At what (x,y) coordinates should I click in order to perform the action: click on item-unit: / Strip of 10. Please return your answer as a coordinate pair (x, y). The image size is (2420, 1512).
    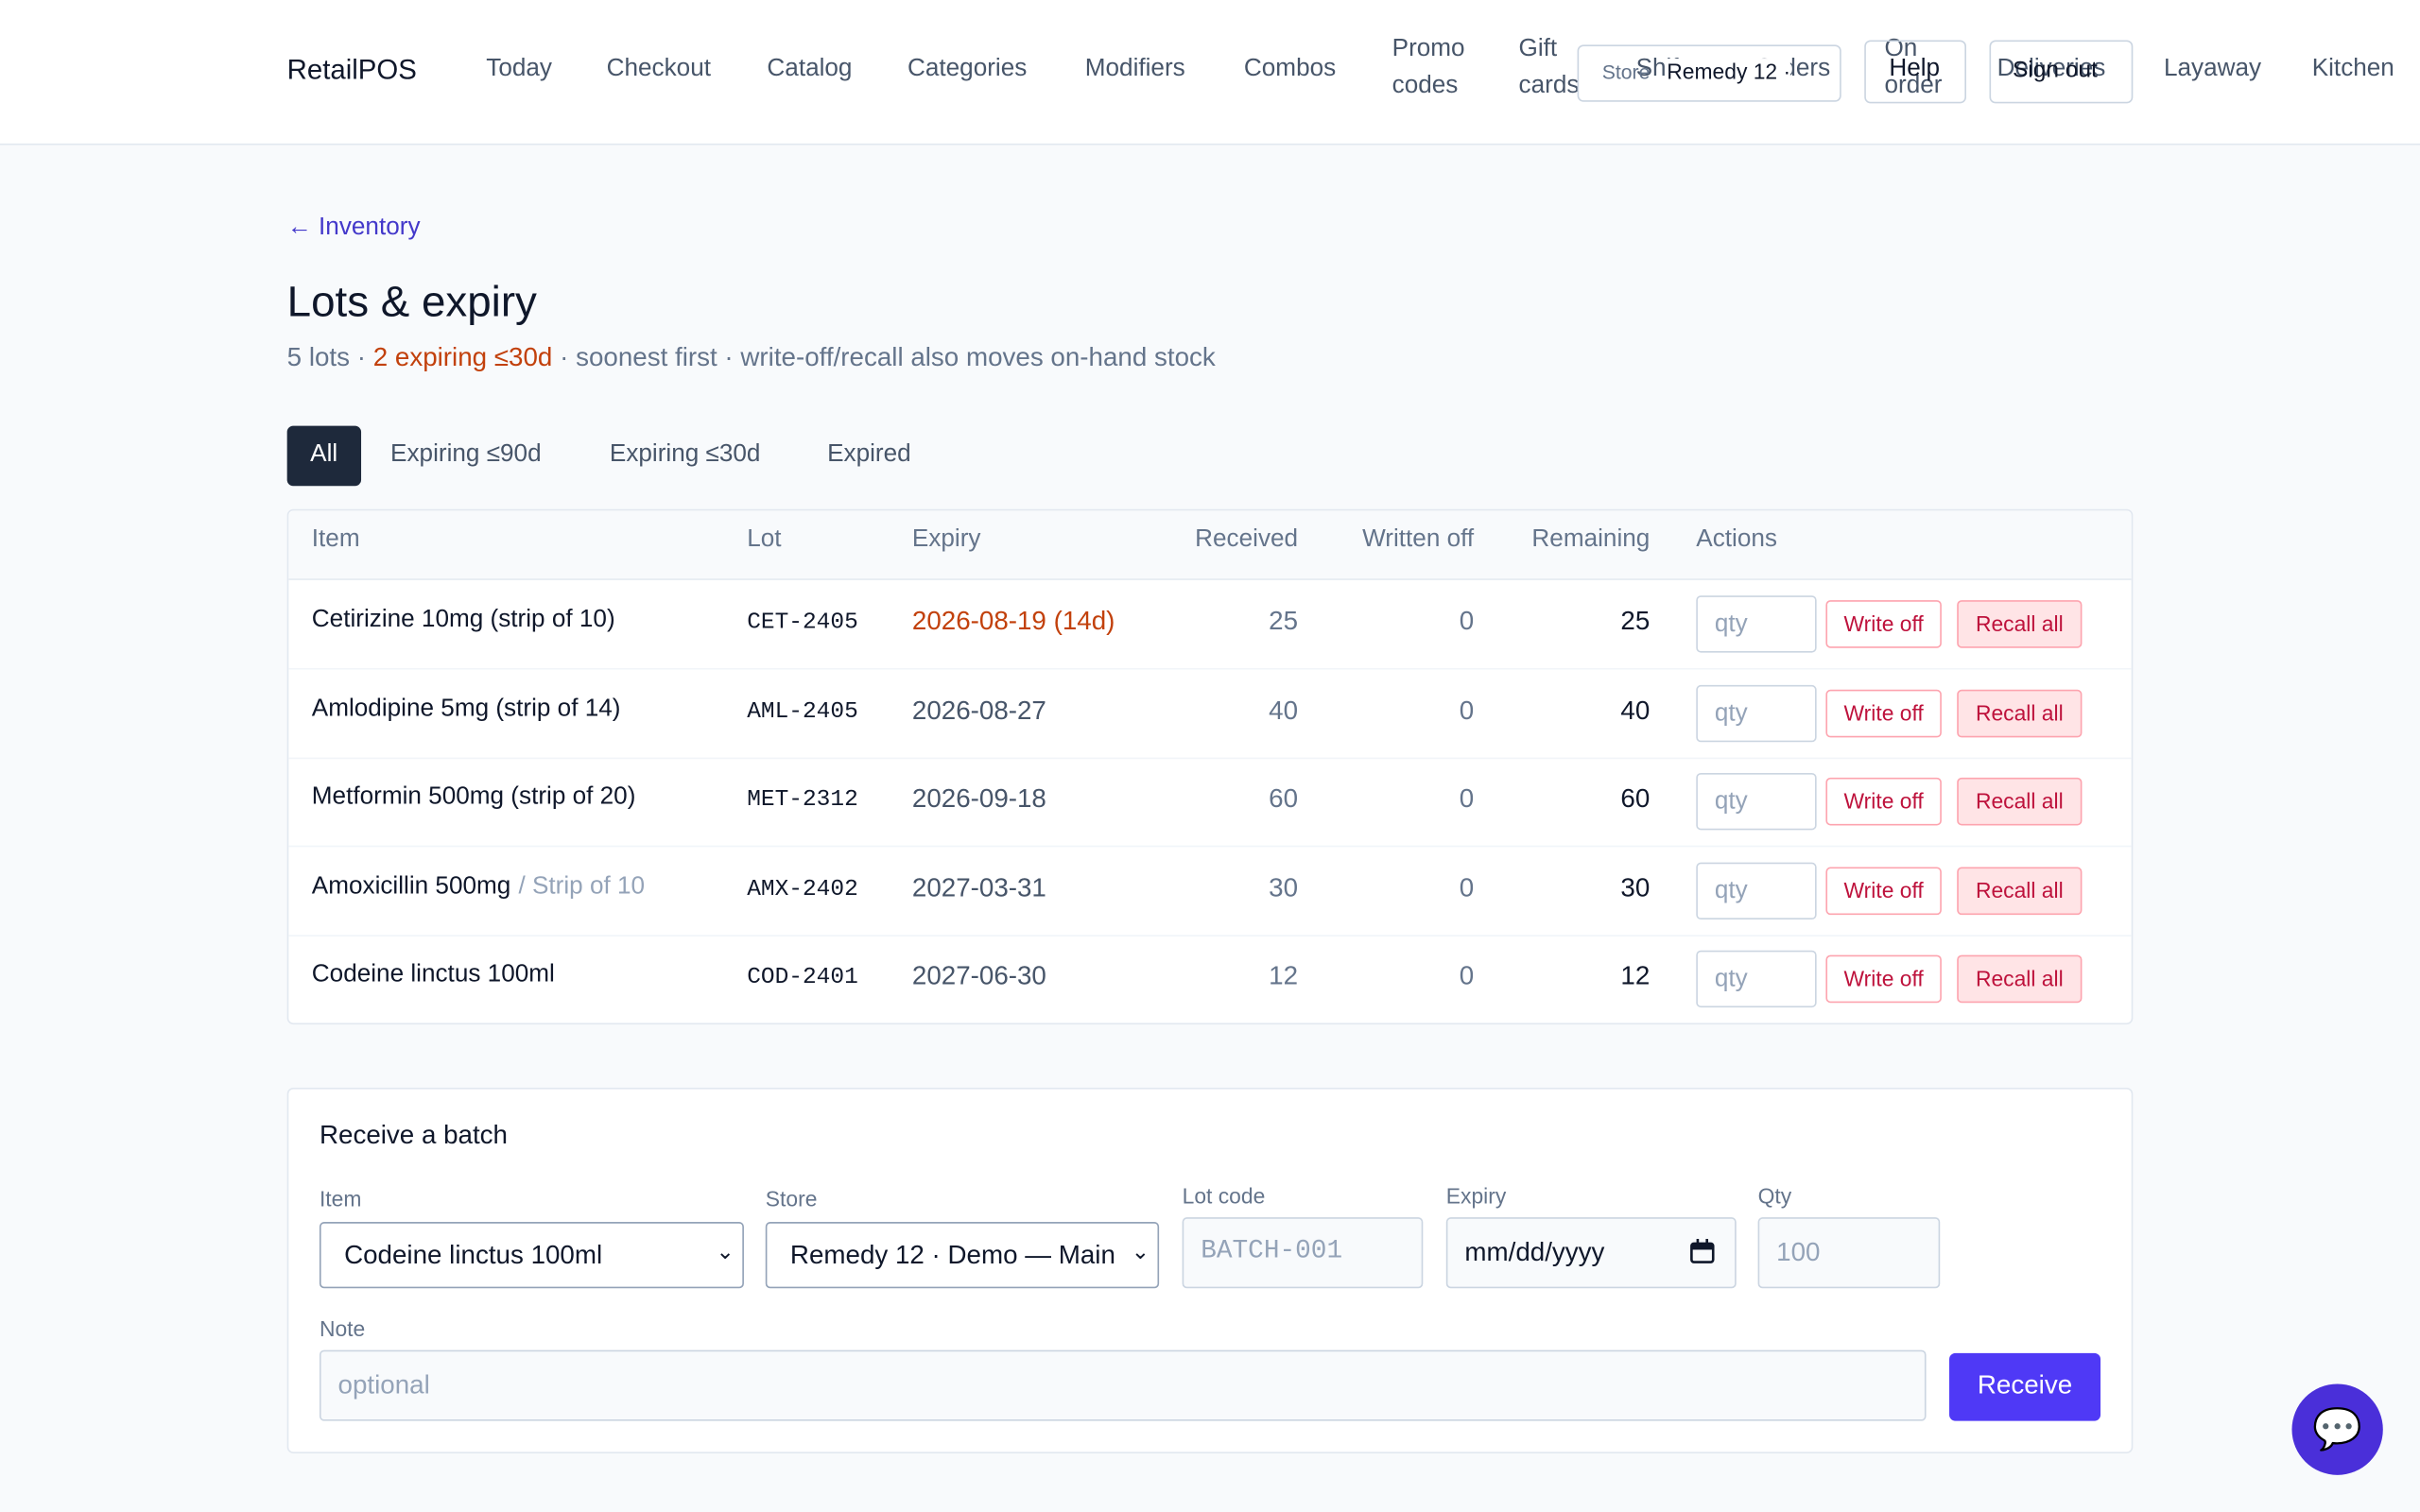
    Looking at the image, I should click on (582, 886).